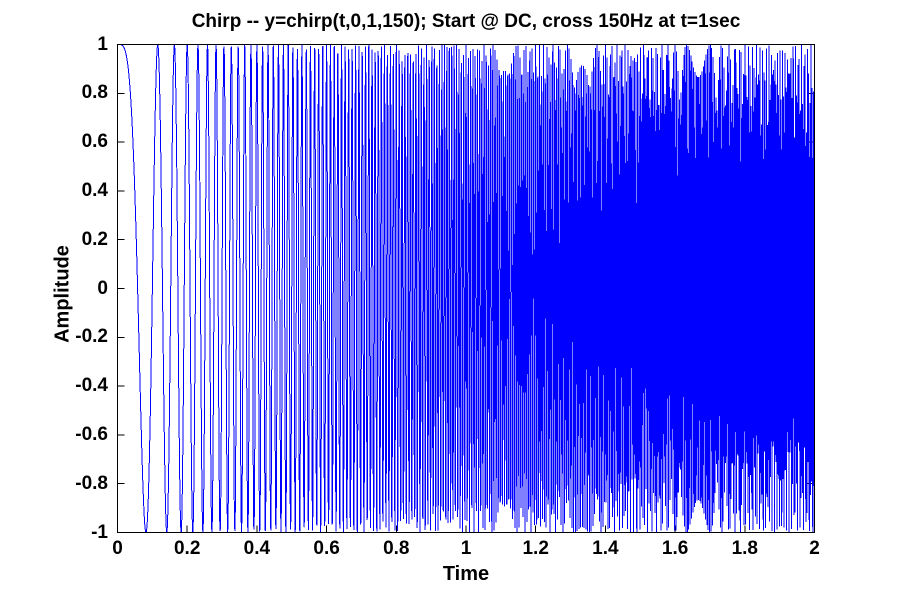 The height and width of the screenshot is (600, 901). I want to click on y-tick-label: 0, so click(102, 288).